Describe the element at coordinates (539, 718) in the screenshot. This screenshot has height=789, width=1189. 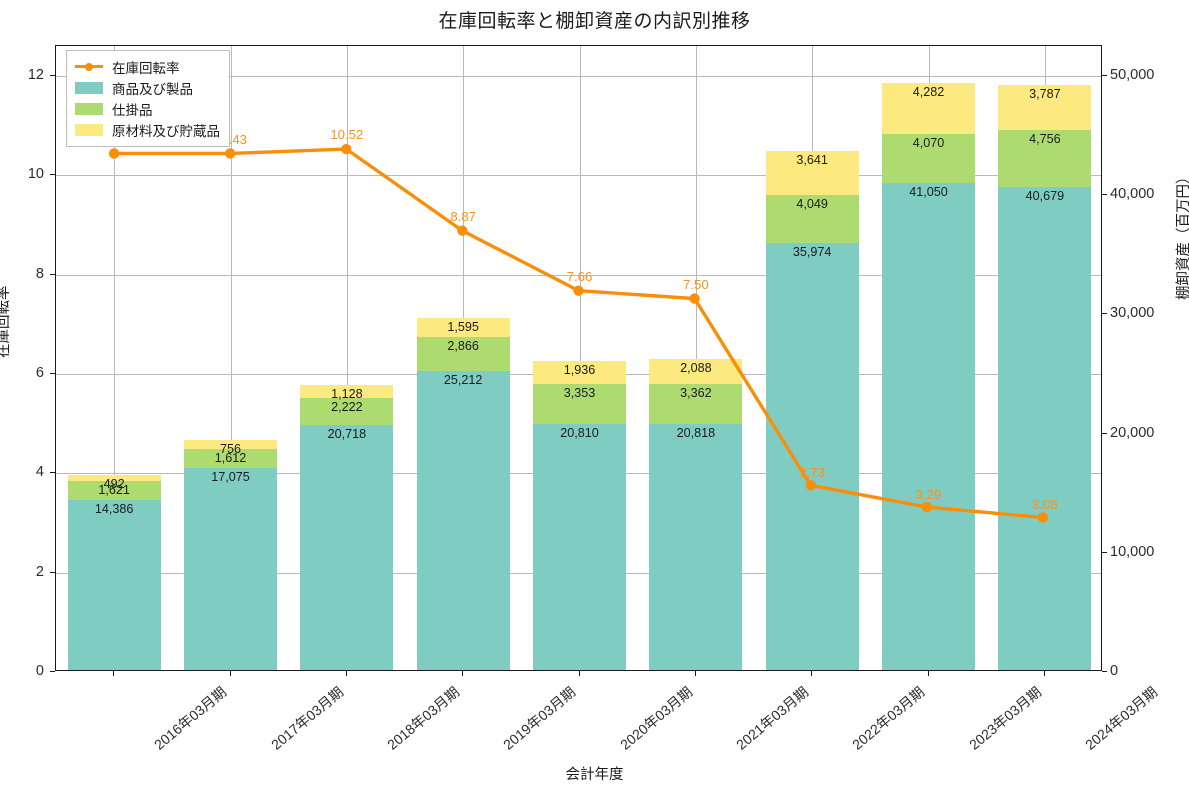
I see `x-axis-tick-label: 2019年03月期` at that location.